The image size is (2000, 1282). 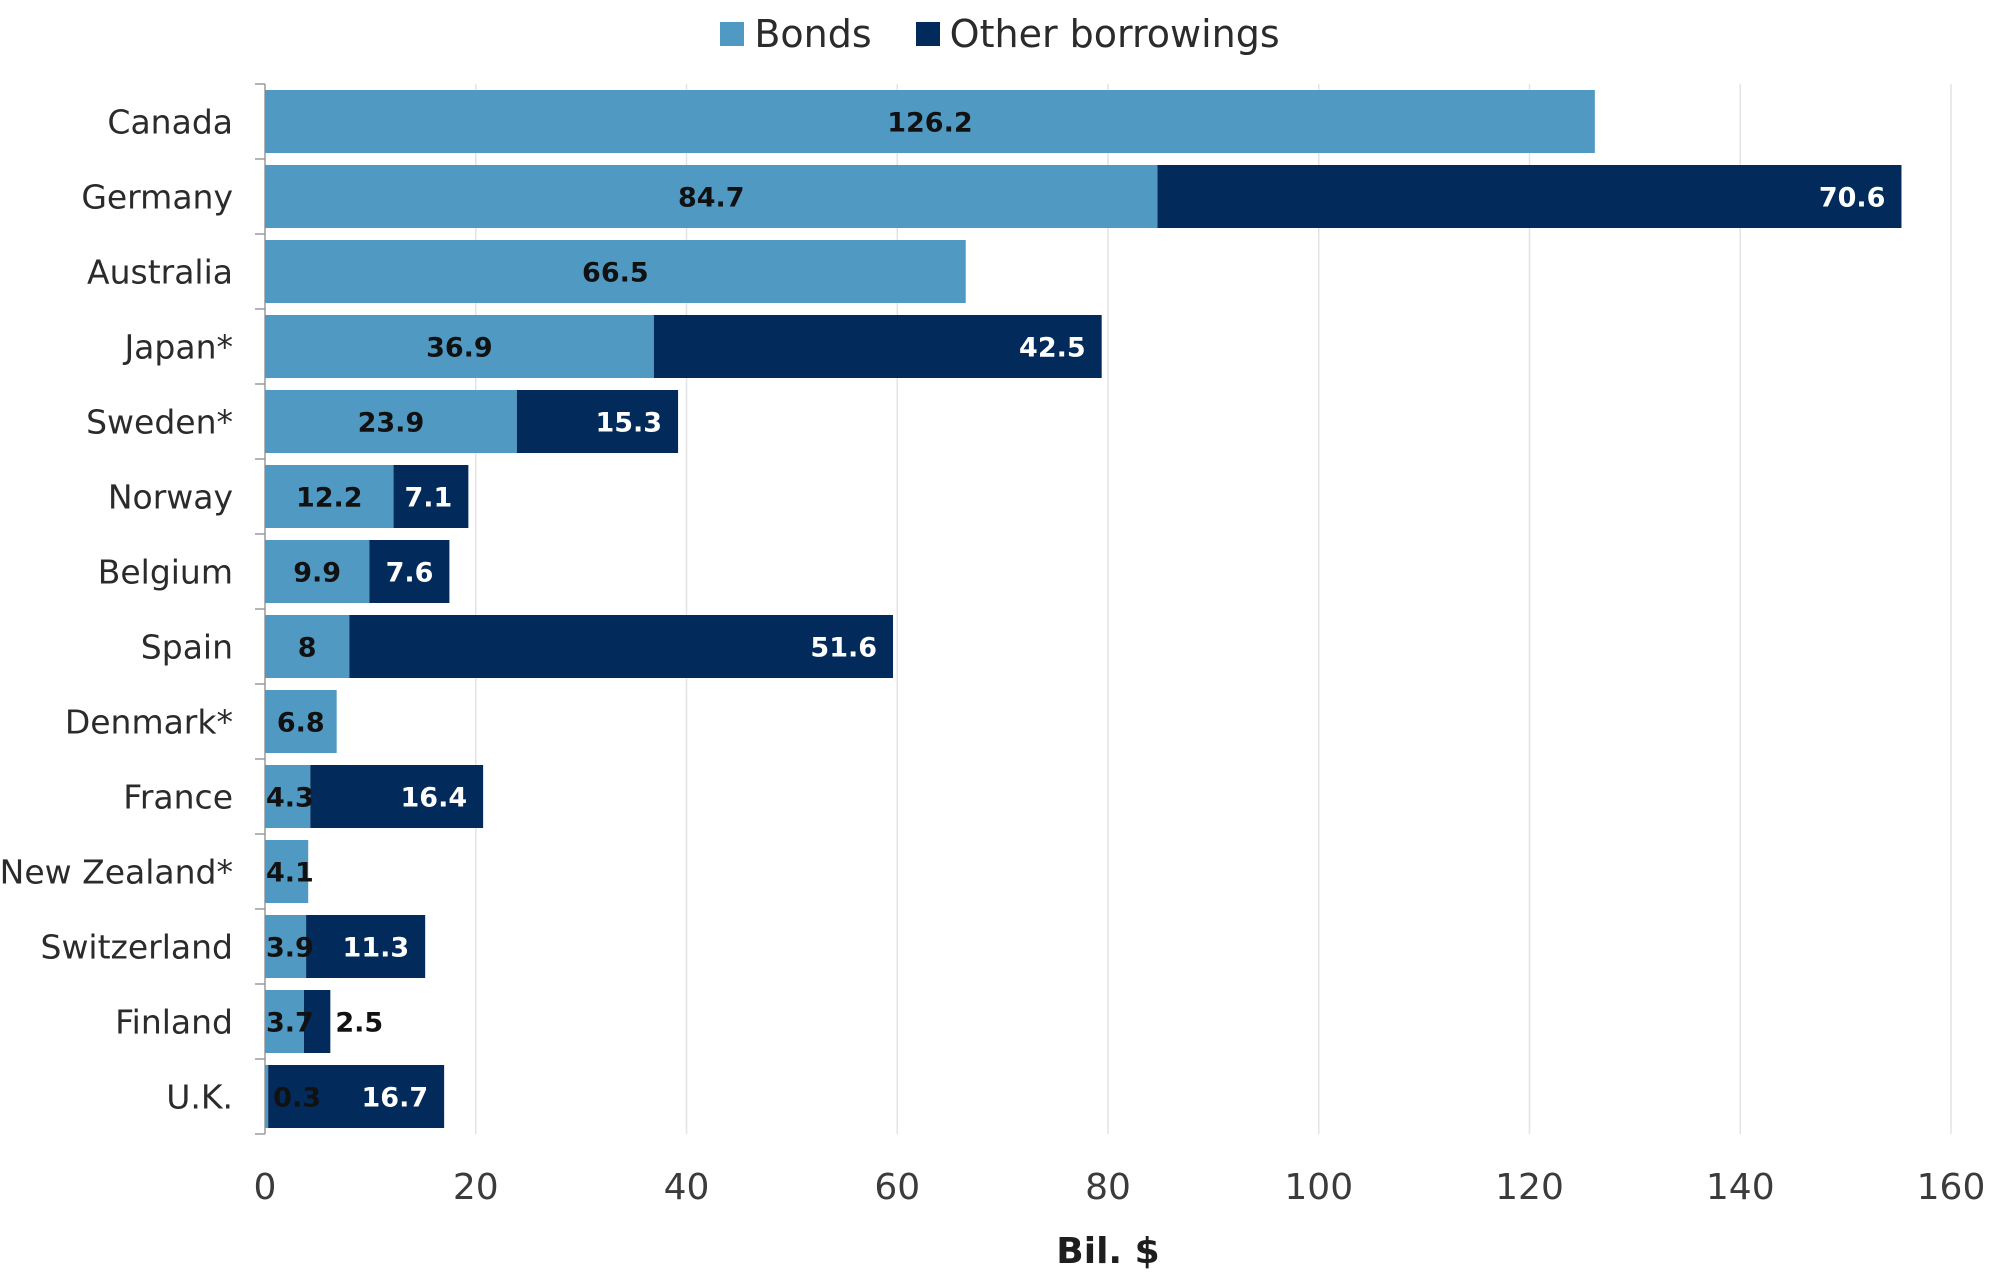 I want to click on category-label-australia: Australia, so click(x=160, y=272).